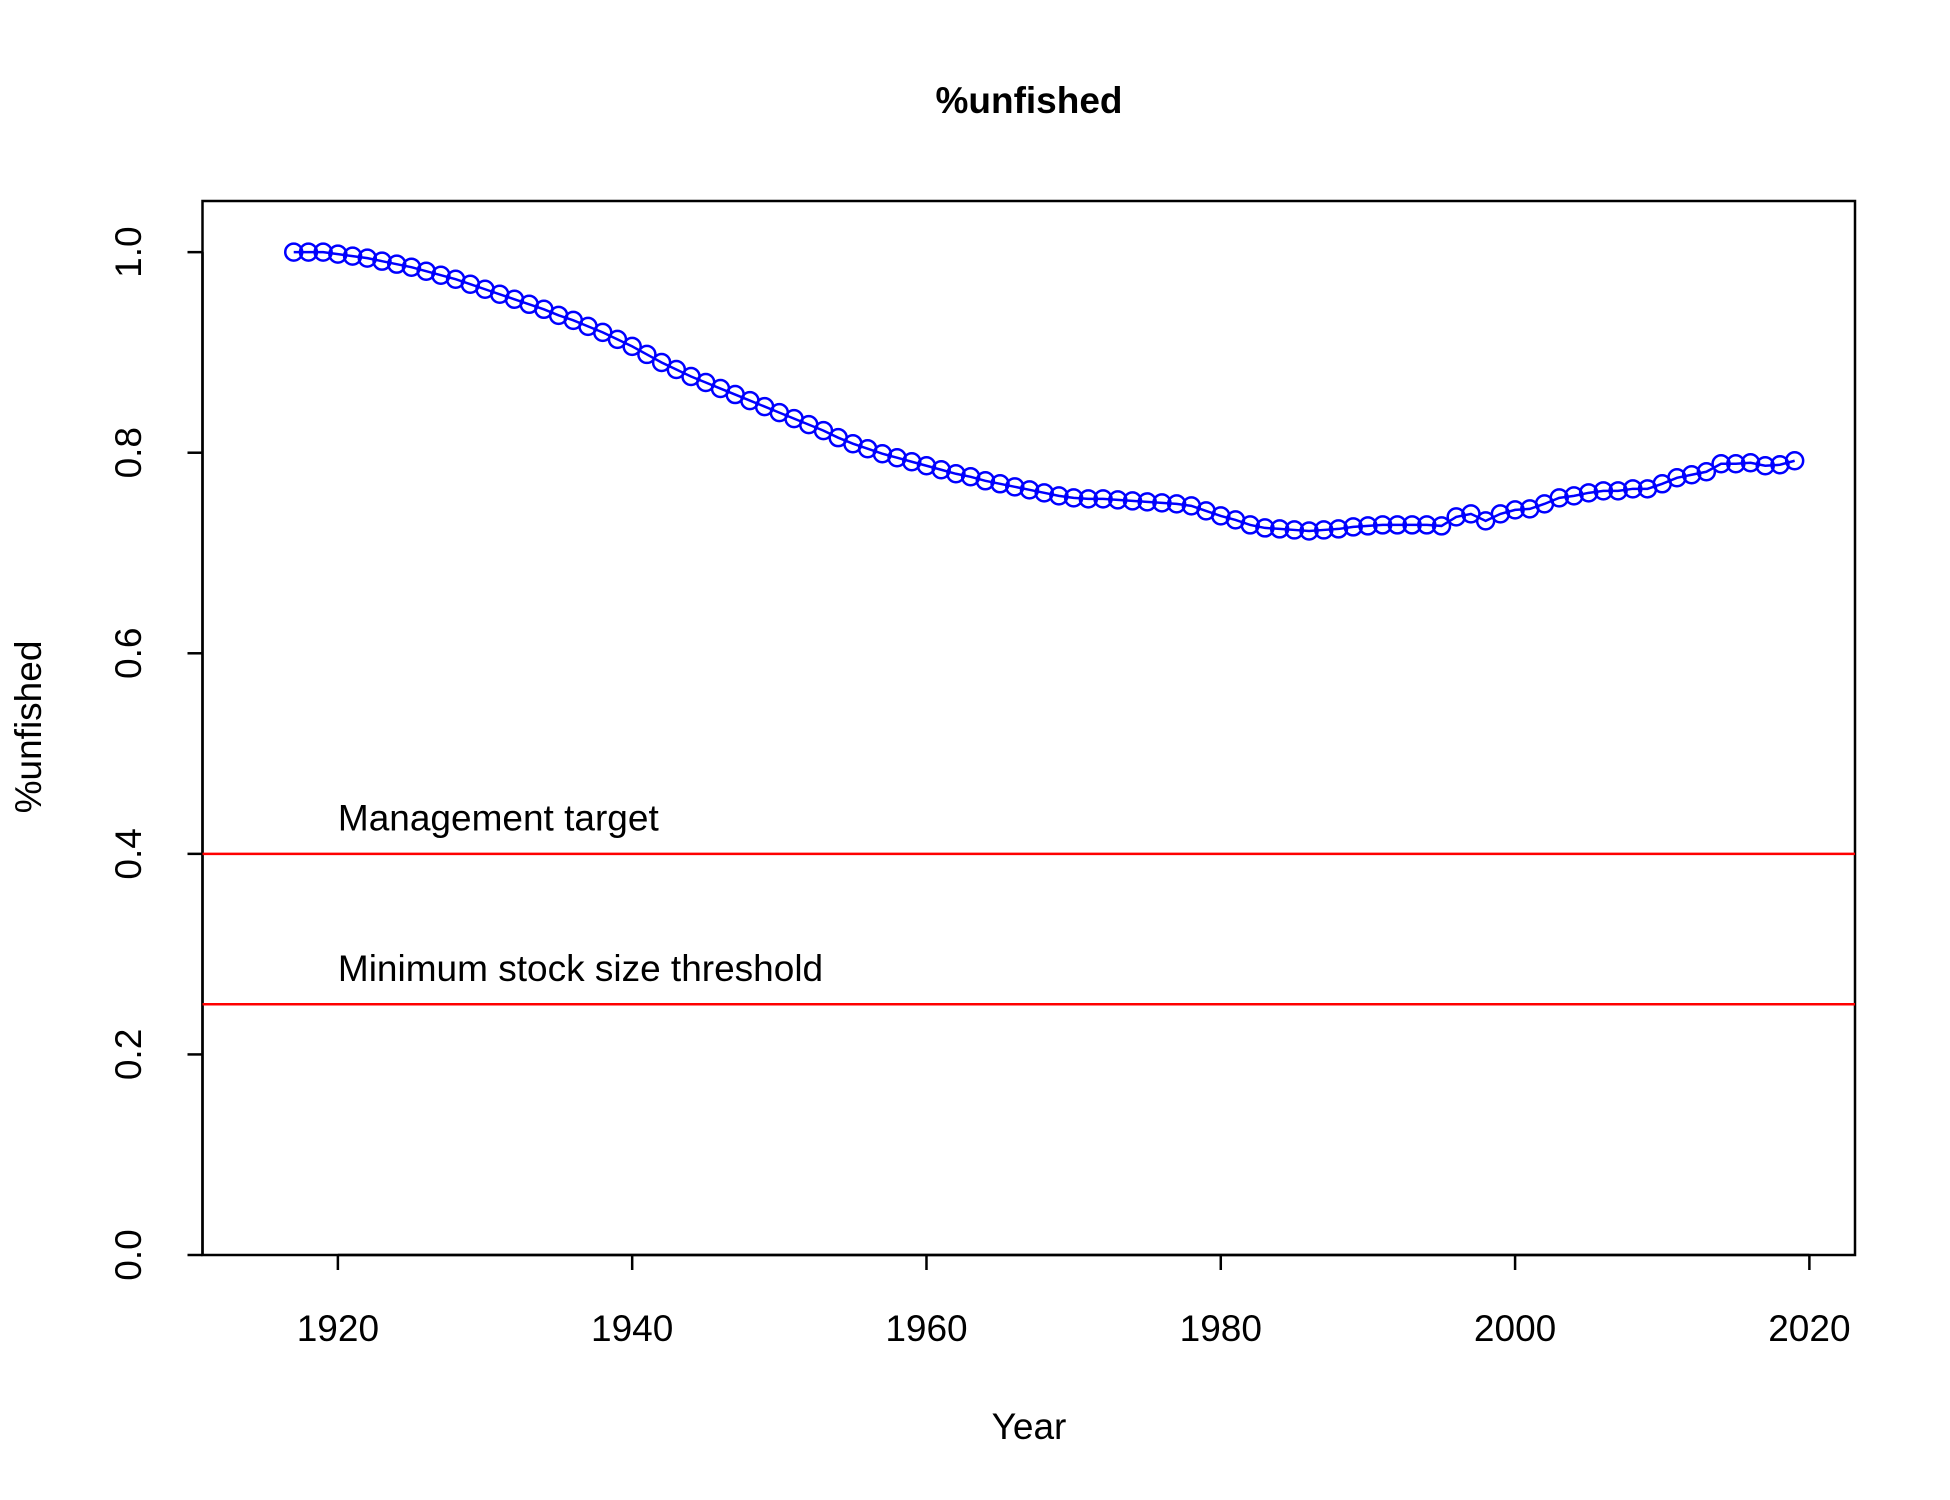 The width and height of the screenshot is (1950, 1500). I want to click on y-tick-label: 1.0, so click(128, 251).